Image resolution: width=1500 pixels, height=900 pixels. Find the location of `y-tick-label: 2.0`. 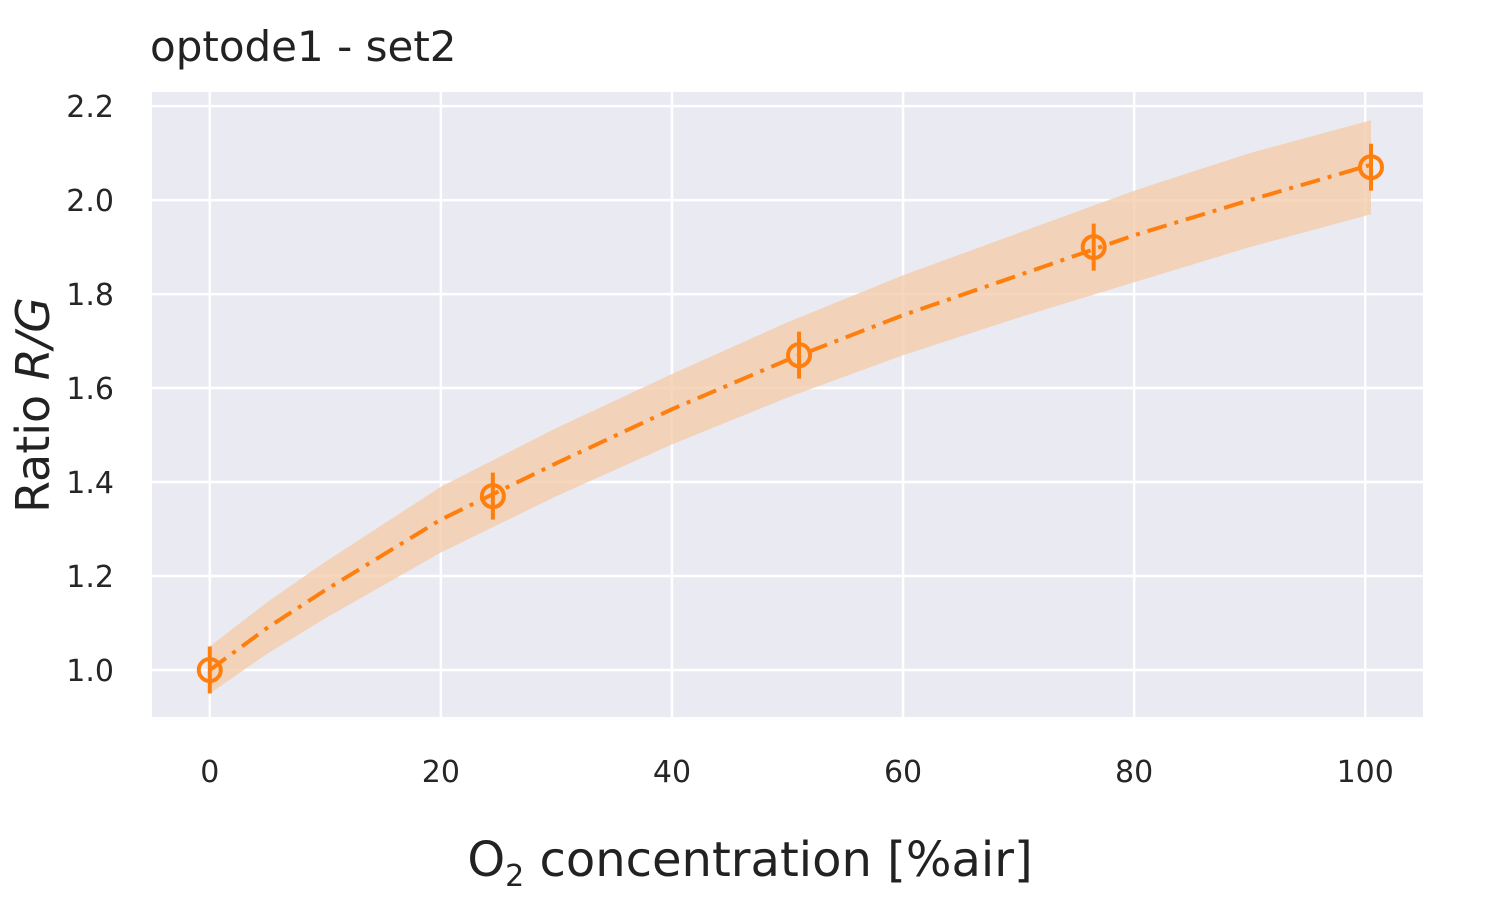

y-tick-label: 2.0 is located at coordinates (90, 201).